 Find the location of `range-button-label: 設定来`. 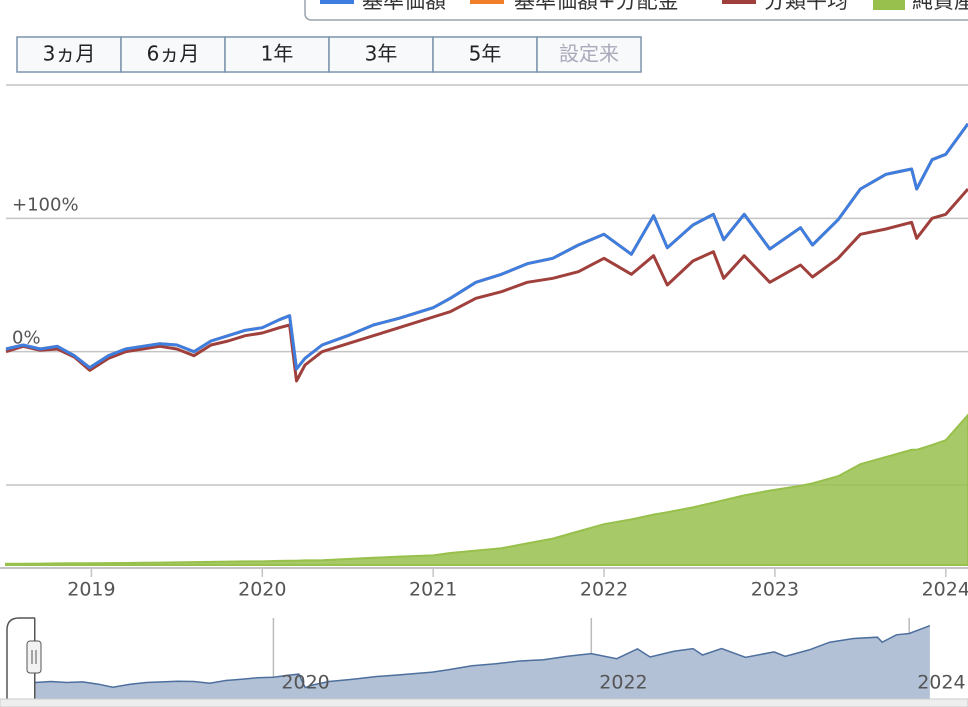

range-button-label: 設定来 is located at coordinates (589, 54).